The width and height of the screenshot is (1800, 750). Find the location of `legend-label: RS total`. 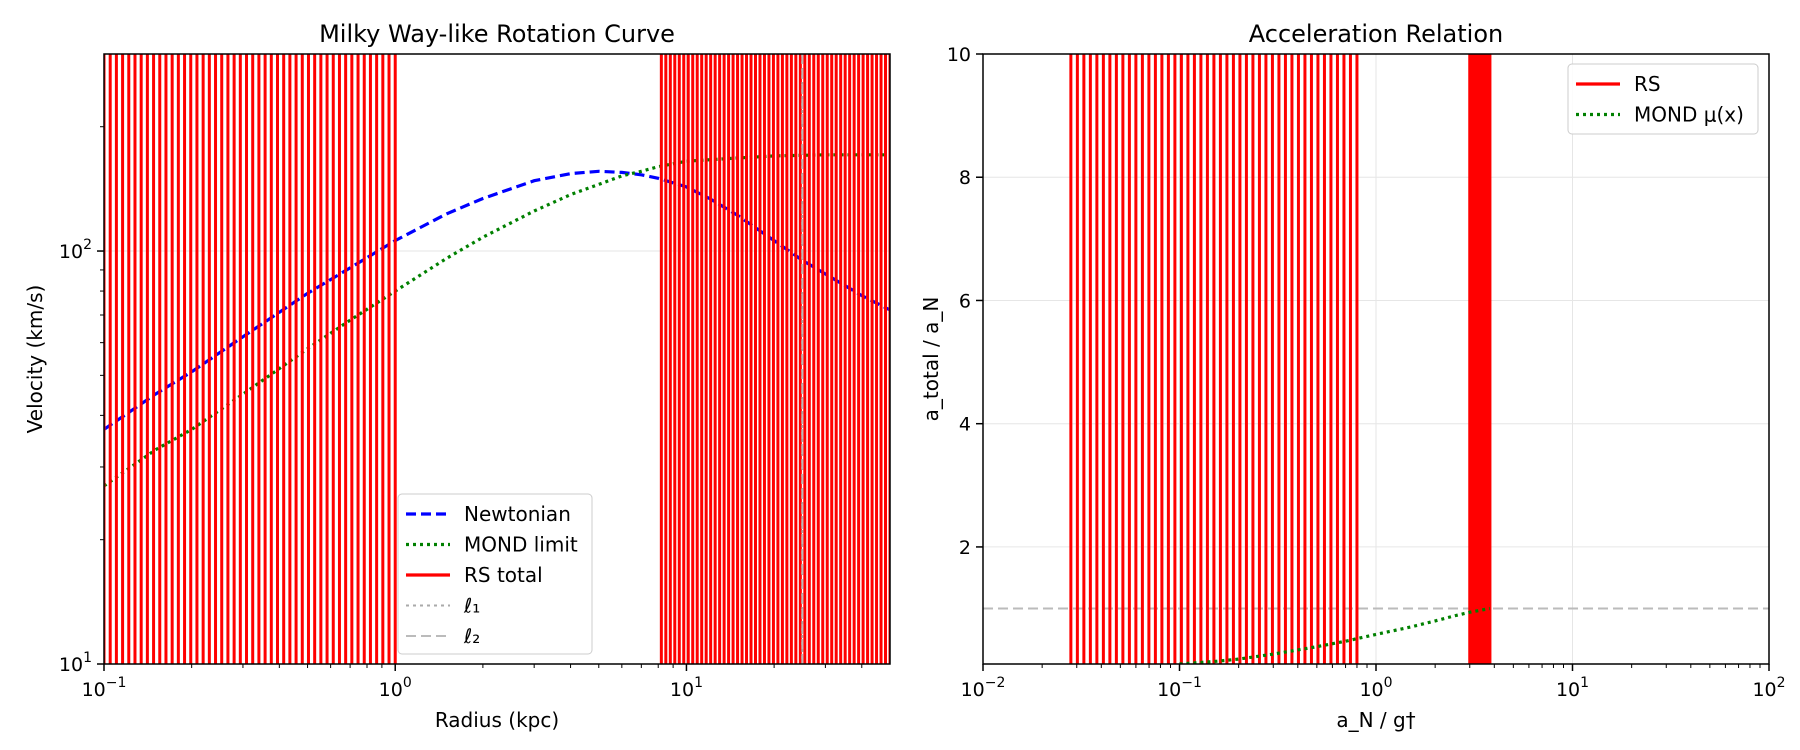

legend-label: RS total is located at coordinates (503, 575).